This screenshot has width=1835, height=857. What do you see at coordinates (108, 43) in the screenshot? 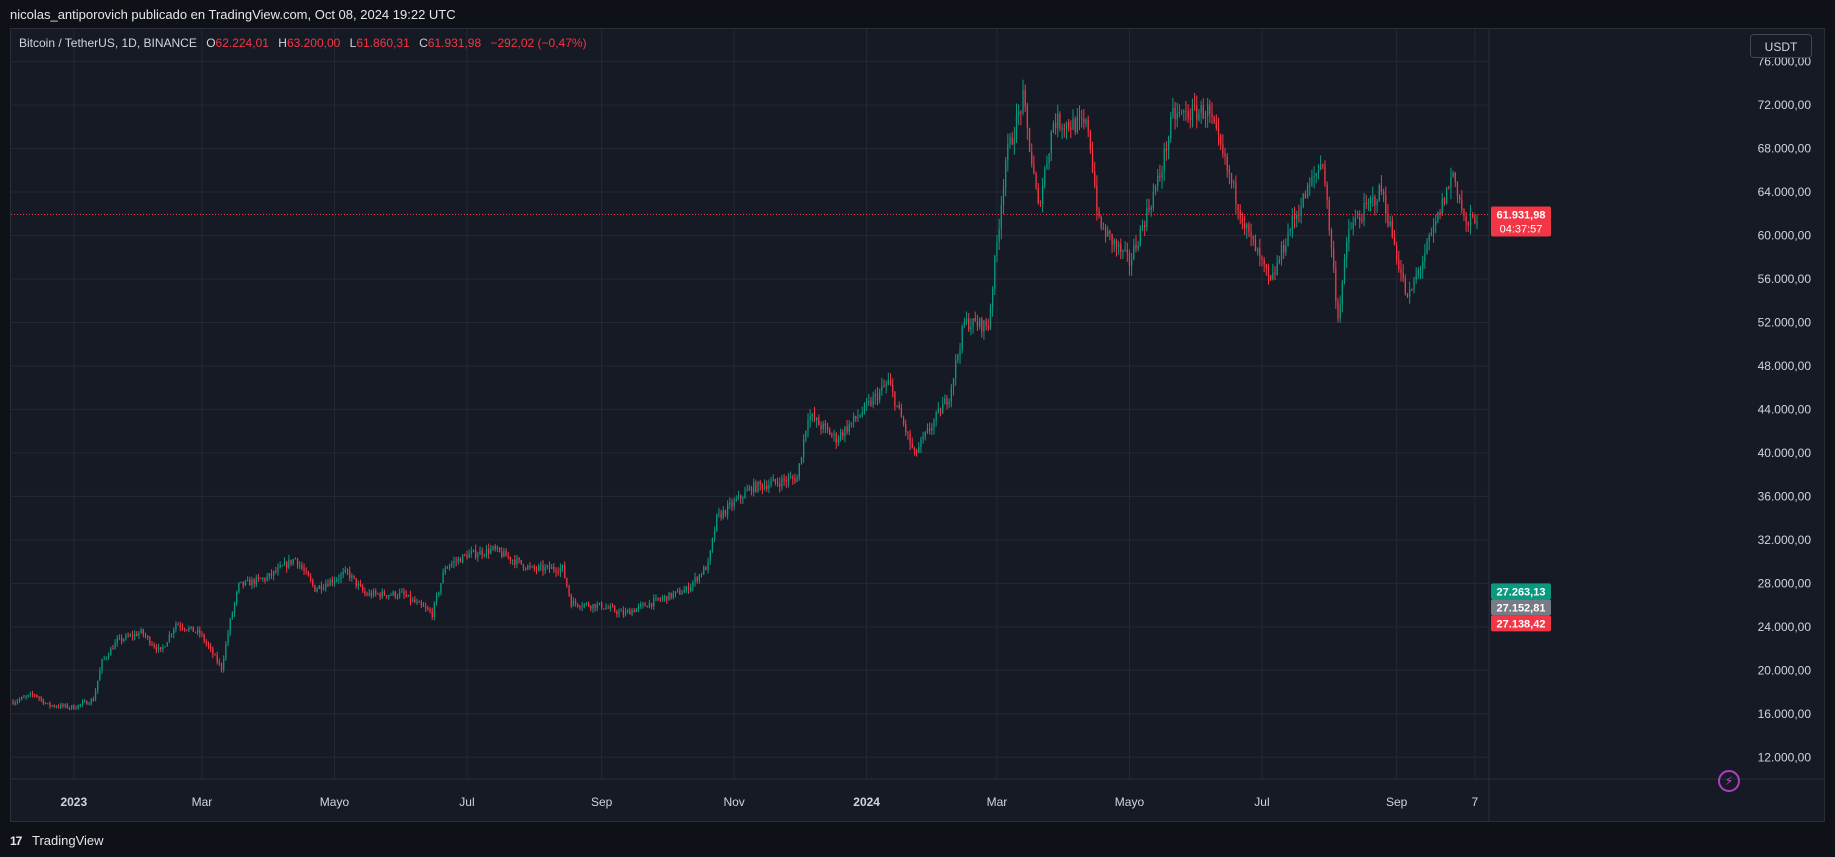
I see `symbol-title: Bitcoin / TetherUS, 1D, BINANCE` at bounding box center [108, 43].